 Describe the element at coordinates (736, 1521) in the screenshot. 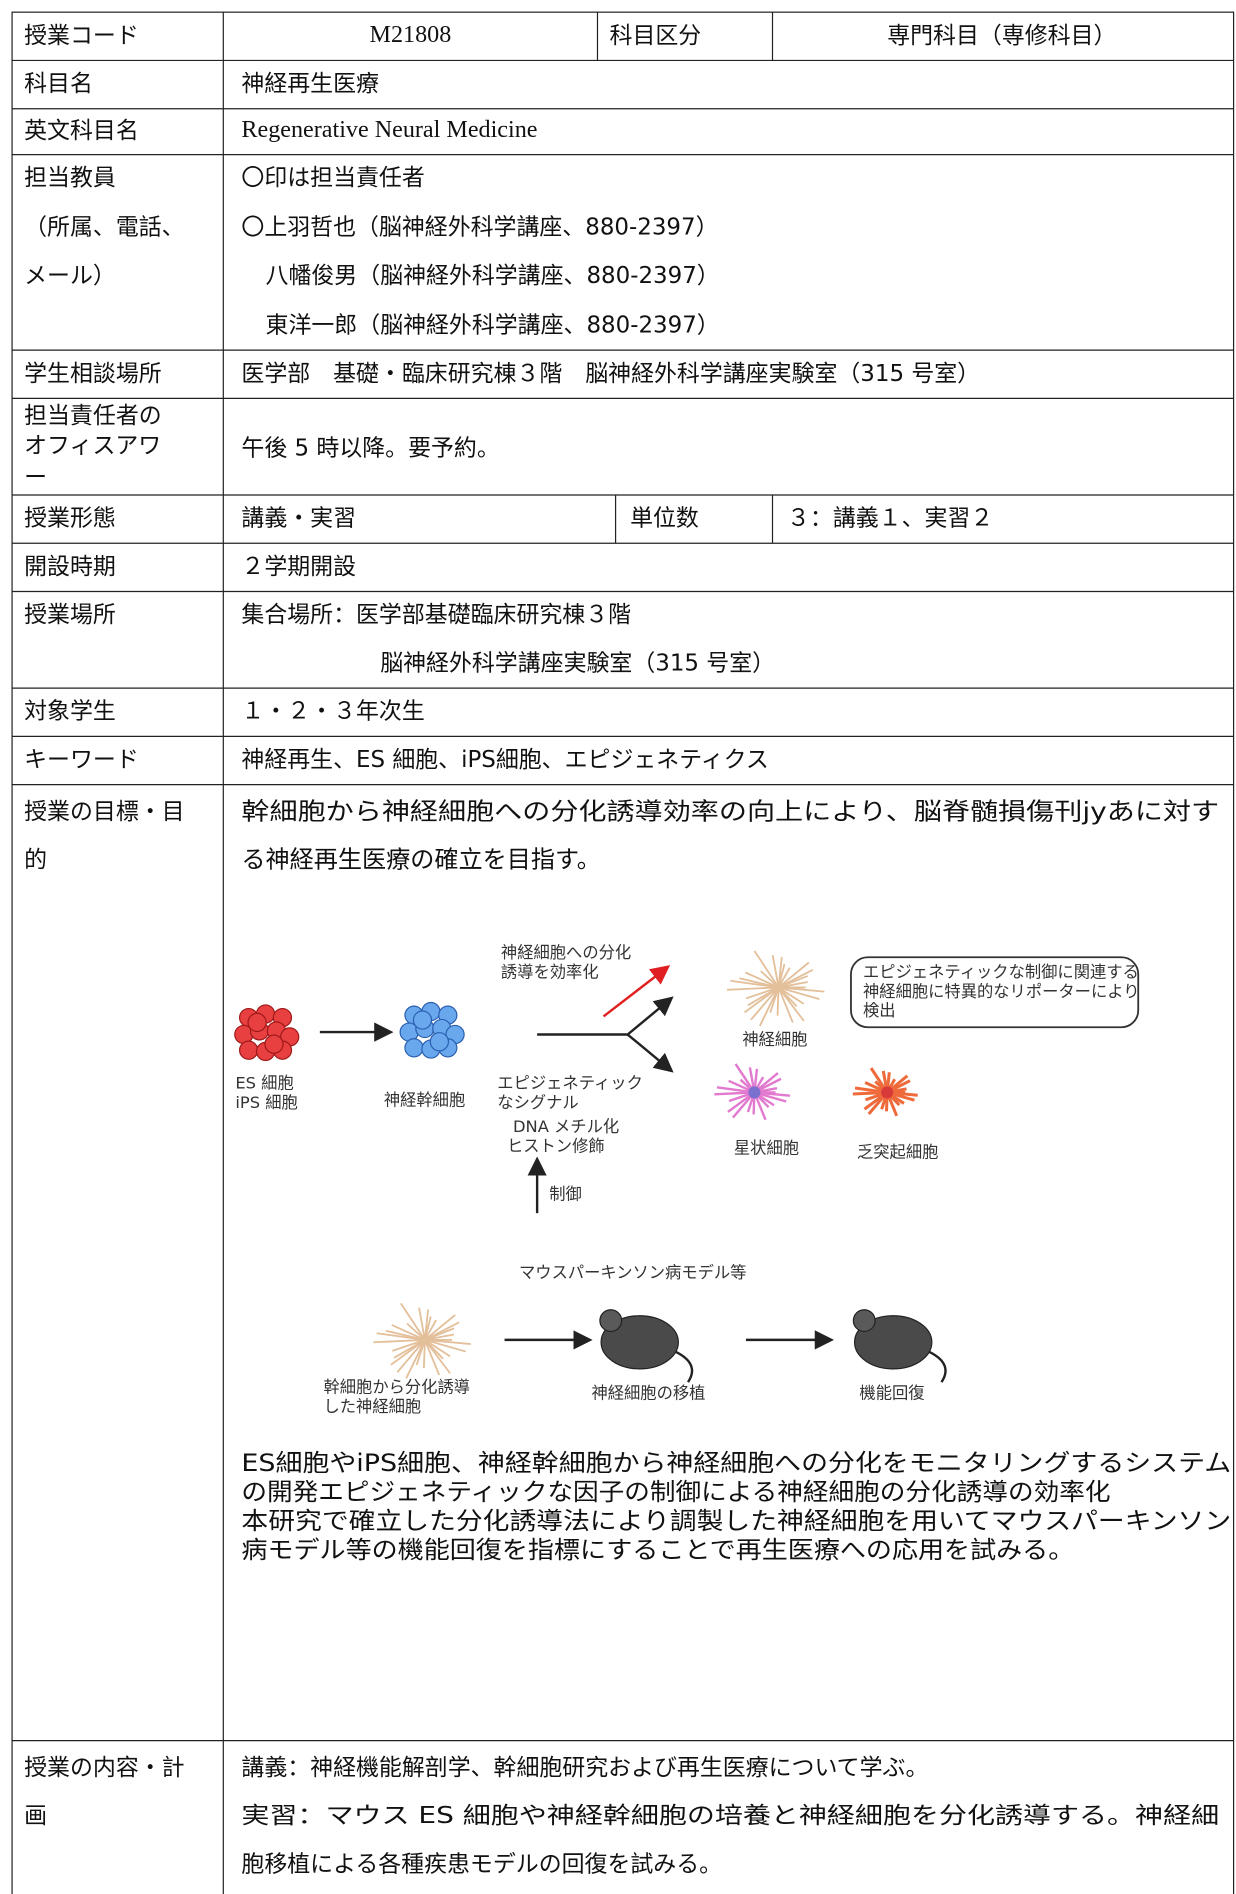

I see `text: 本研究で確立した分化誘導法により調製した神経細胞を用いてマウスパーキンソン` at that location.